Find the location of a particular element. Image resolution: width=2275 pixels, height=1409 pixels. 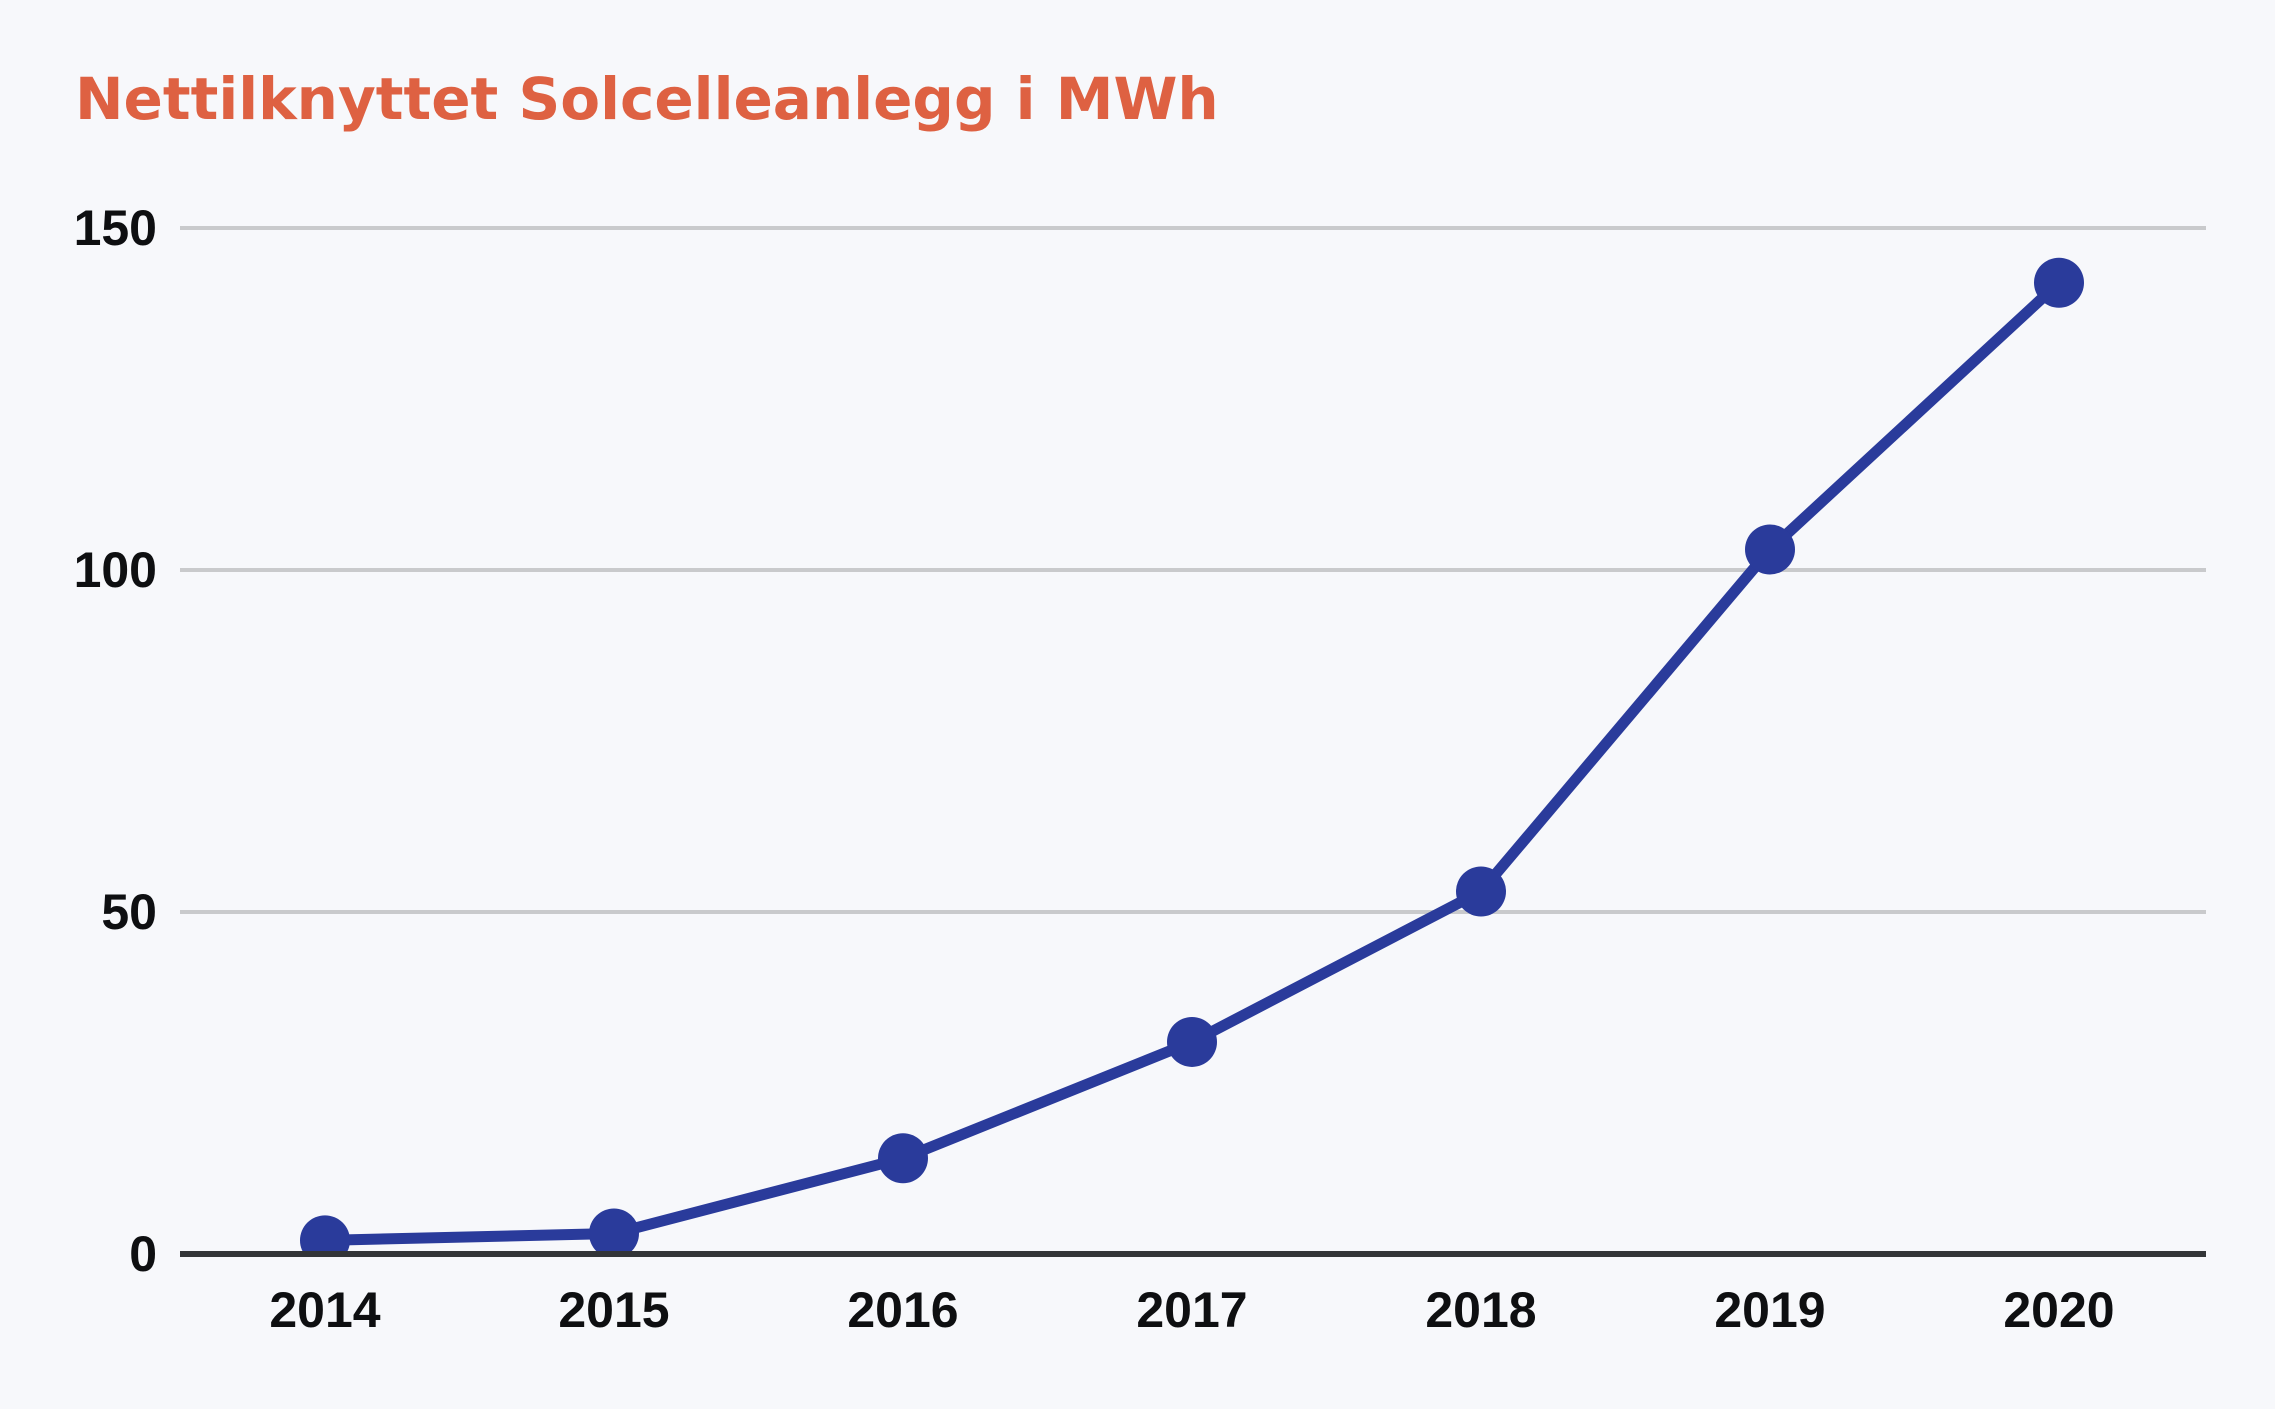

x-tick-label: 2018 is located at coordinates (1480, 1310).